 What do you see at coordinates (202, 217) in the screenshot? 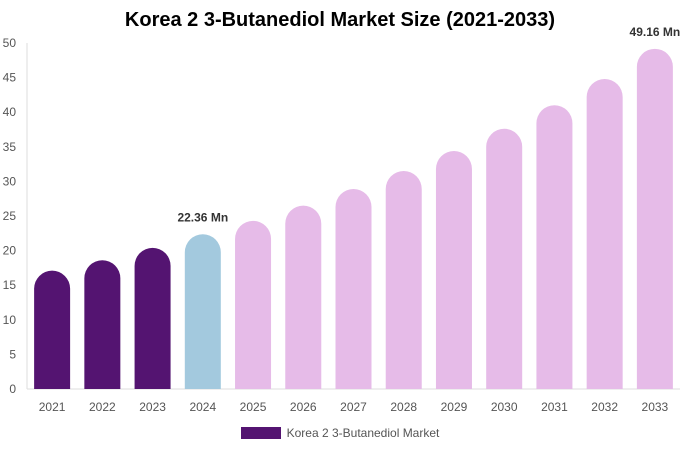
I see `data-label: 22.36 Mn` at bounding box center [202, 217].